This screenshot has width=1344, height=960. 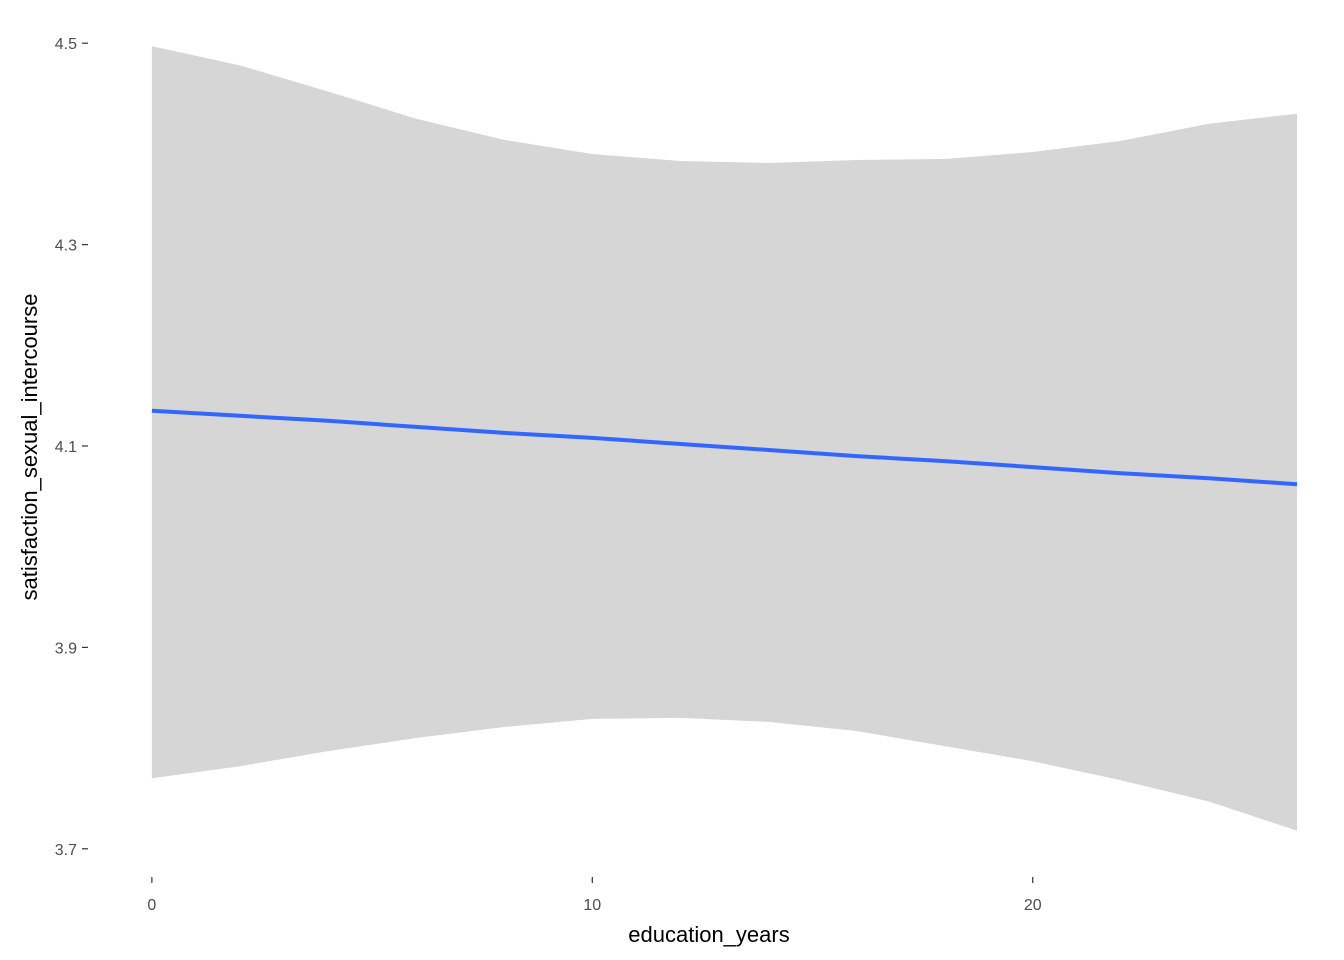 I want to click on y-axis-title: satisfaction_sexual_intercourse, so click(x=29, y=447).